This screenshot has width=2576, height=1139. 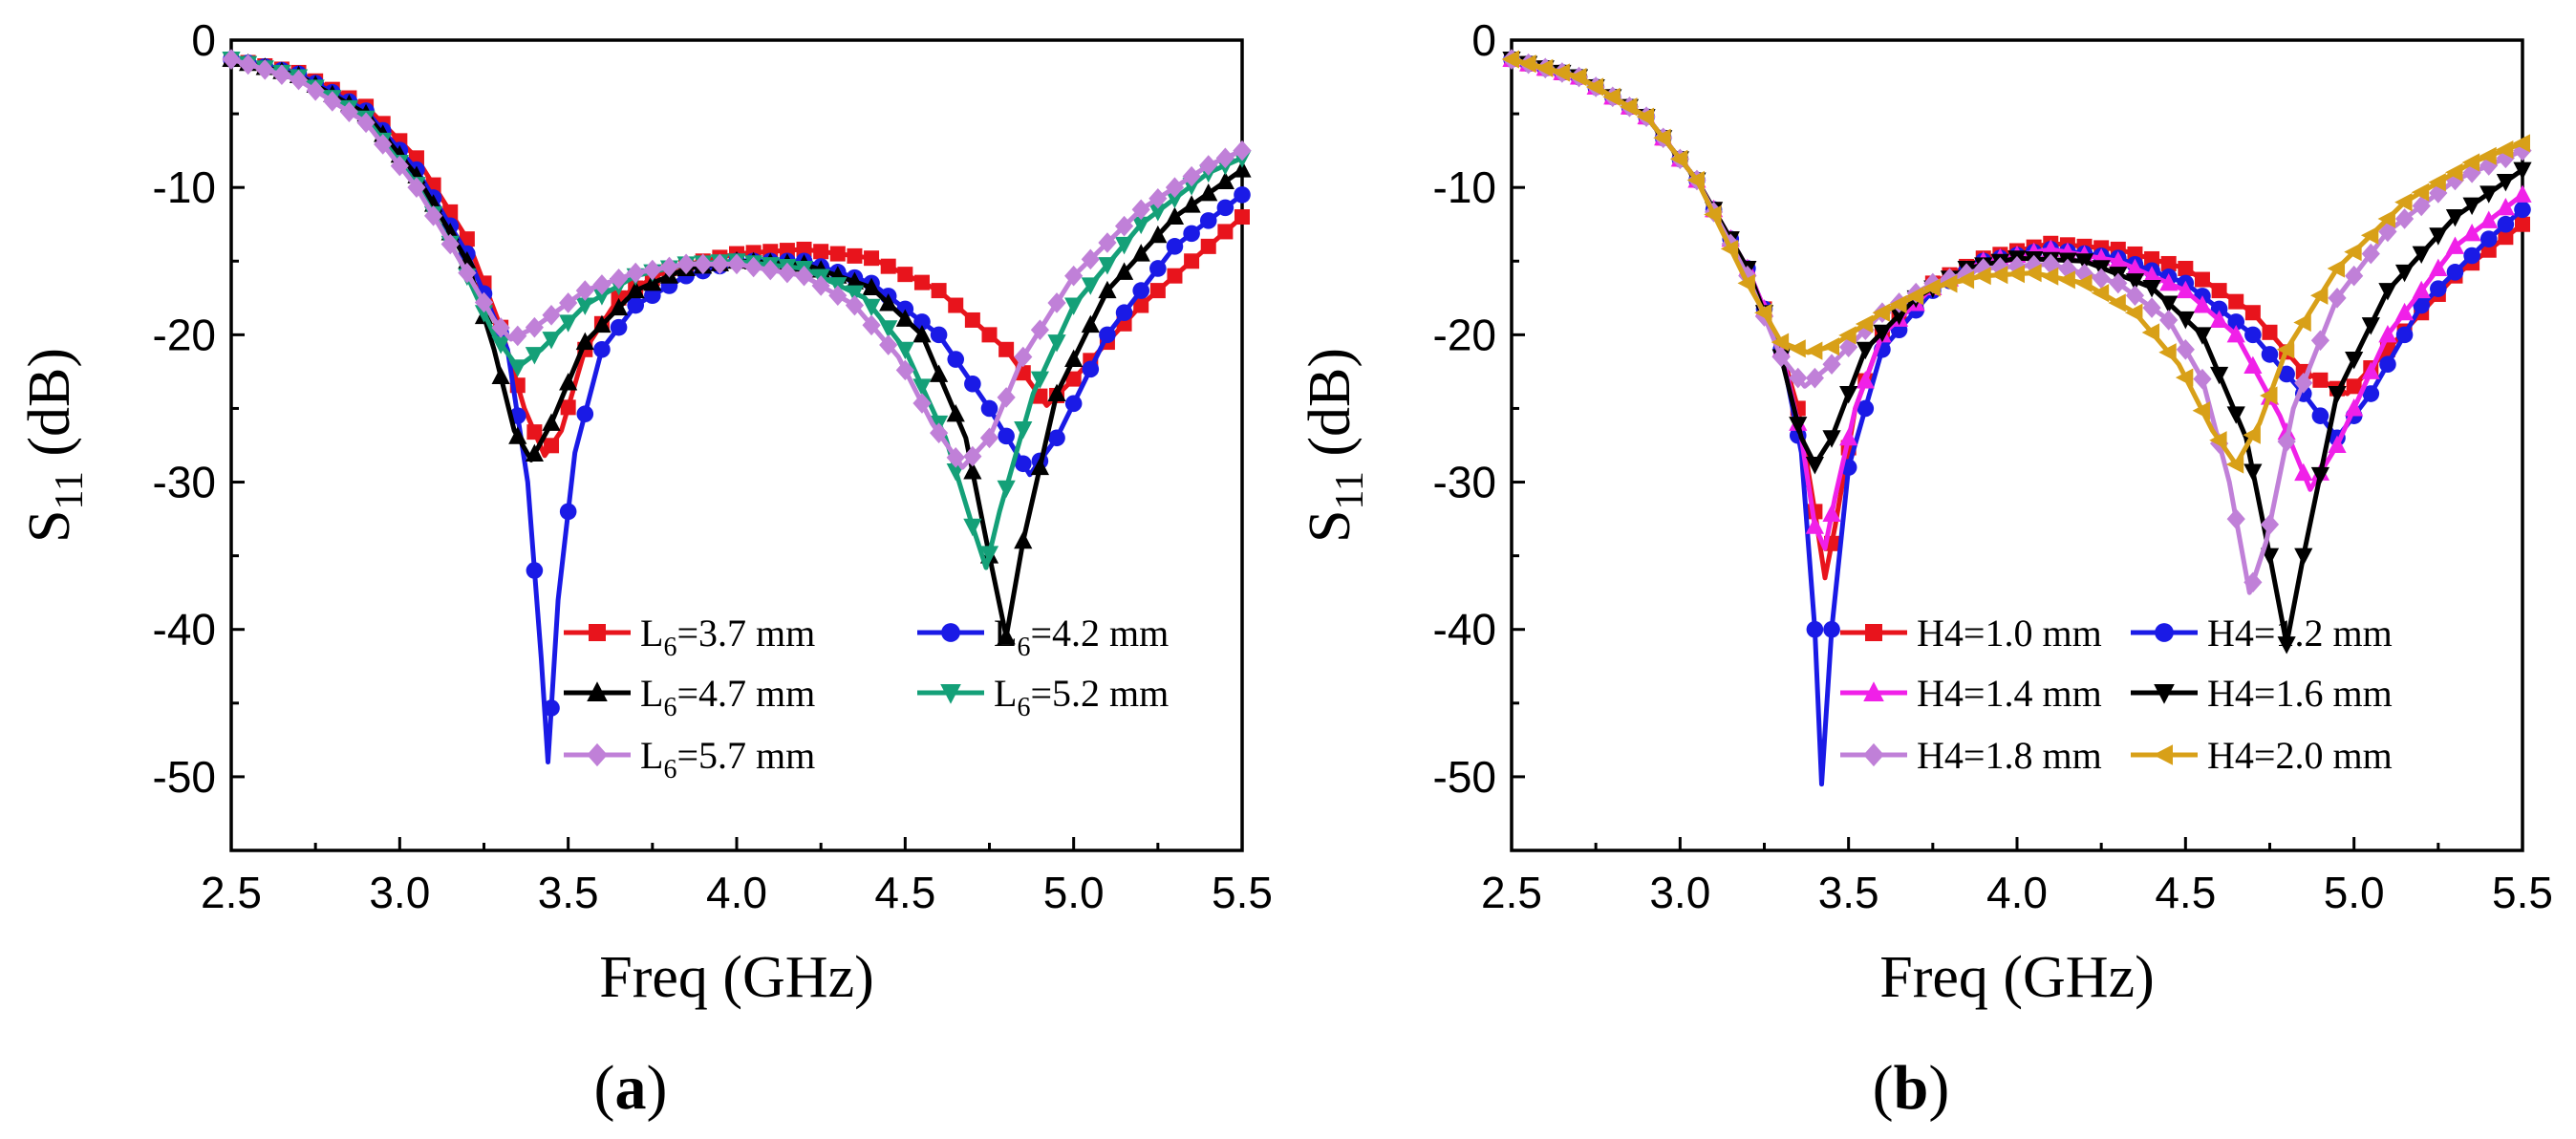 What do you see at coordinates (689, 637) in the screenshot?
I see `legend-item: L6=3.7 mm` at bounding box center [689, 637].